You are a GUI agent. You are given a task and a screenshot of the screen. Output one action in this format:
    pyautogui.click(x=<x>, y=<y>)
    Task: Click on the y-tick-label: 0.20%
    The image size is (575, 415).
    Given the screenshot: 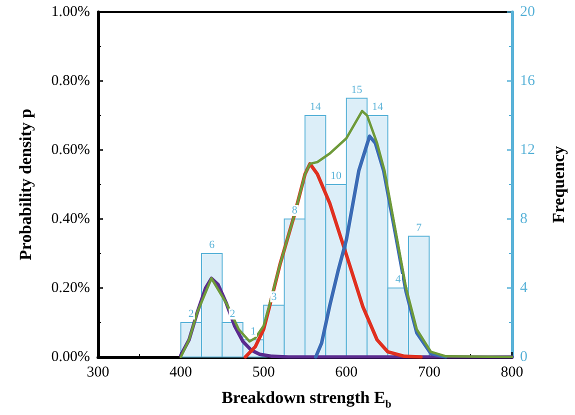 What is the action you would take?
    pyautogui.click(x=70, y=288)
    